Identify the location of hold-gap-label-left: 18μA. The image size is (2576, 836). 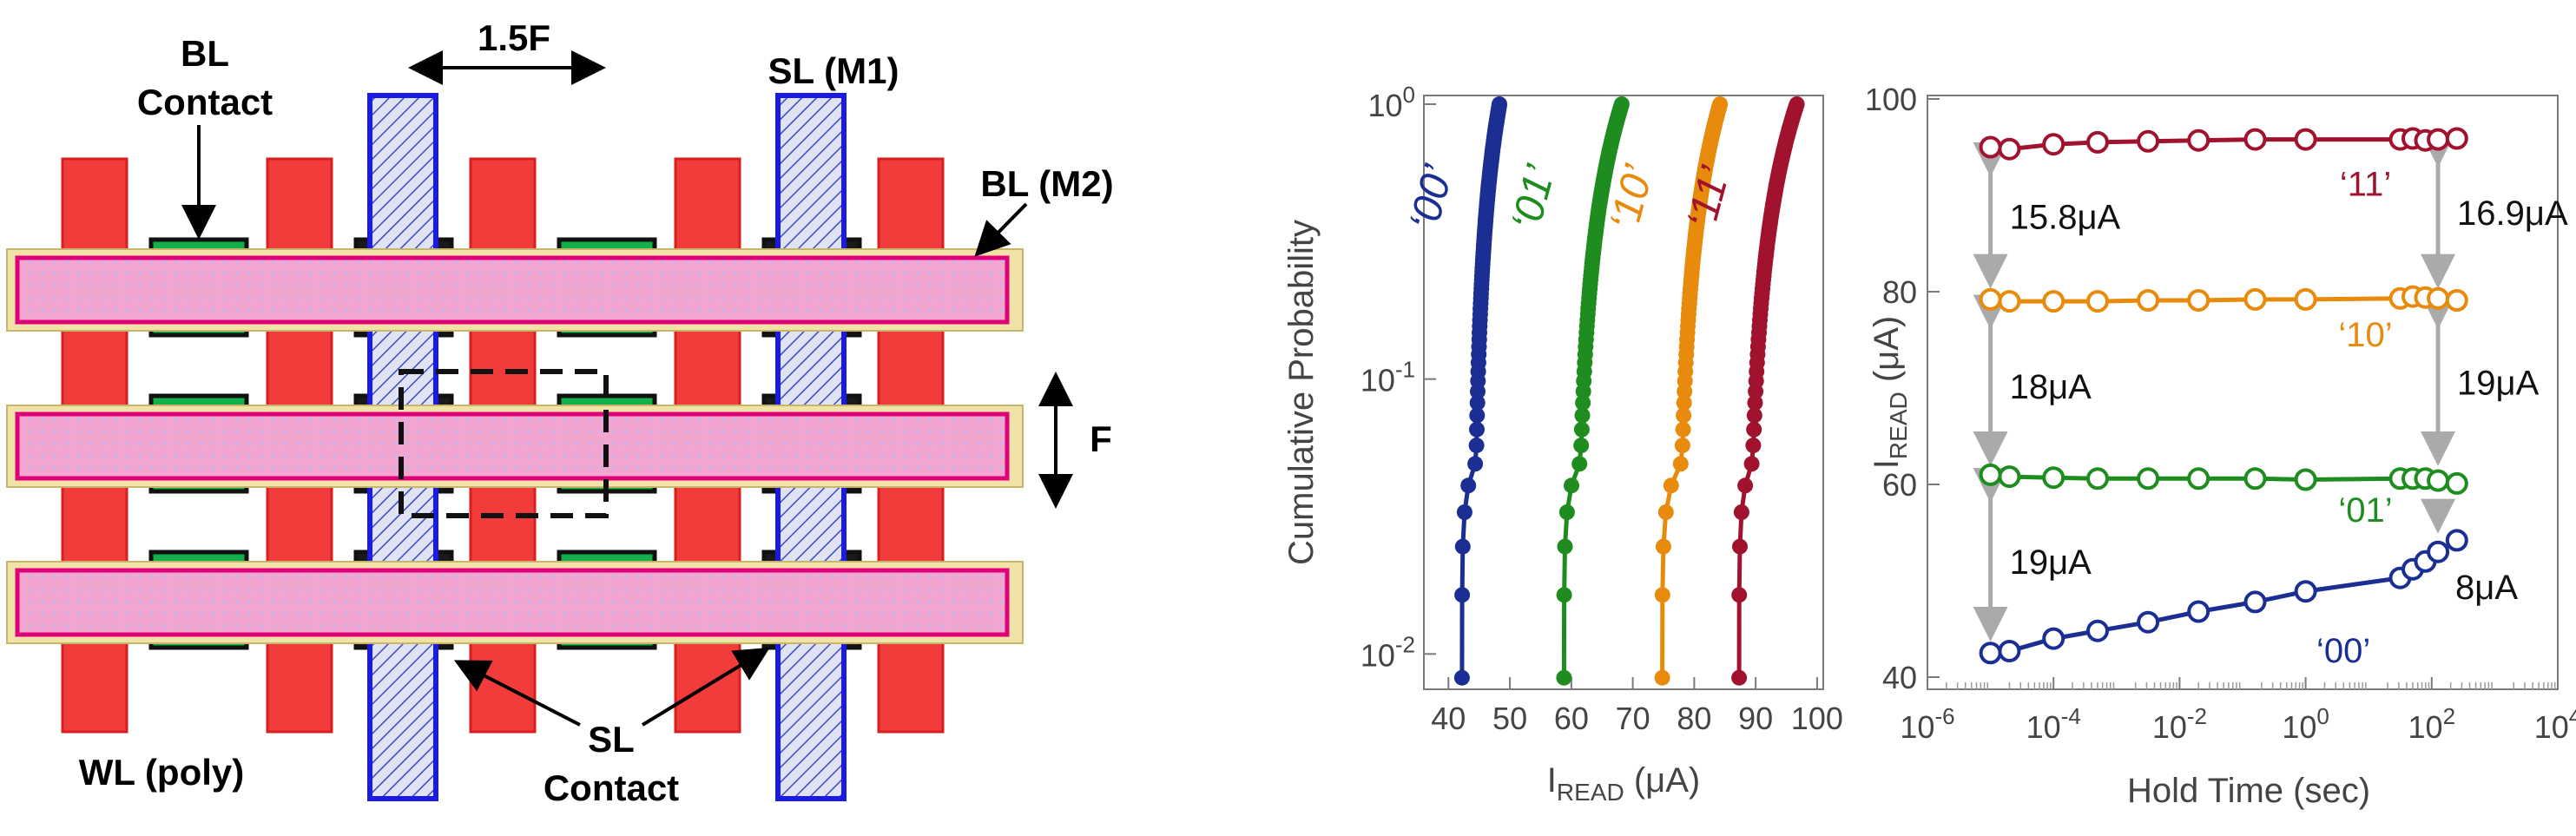
(2051, 387).